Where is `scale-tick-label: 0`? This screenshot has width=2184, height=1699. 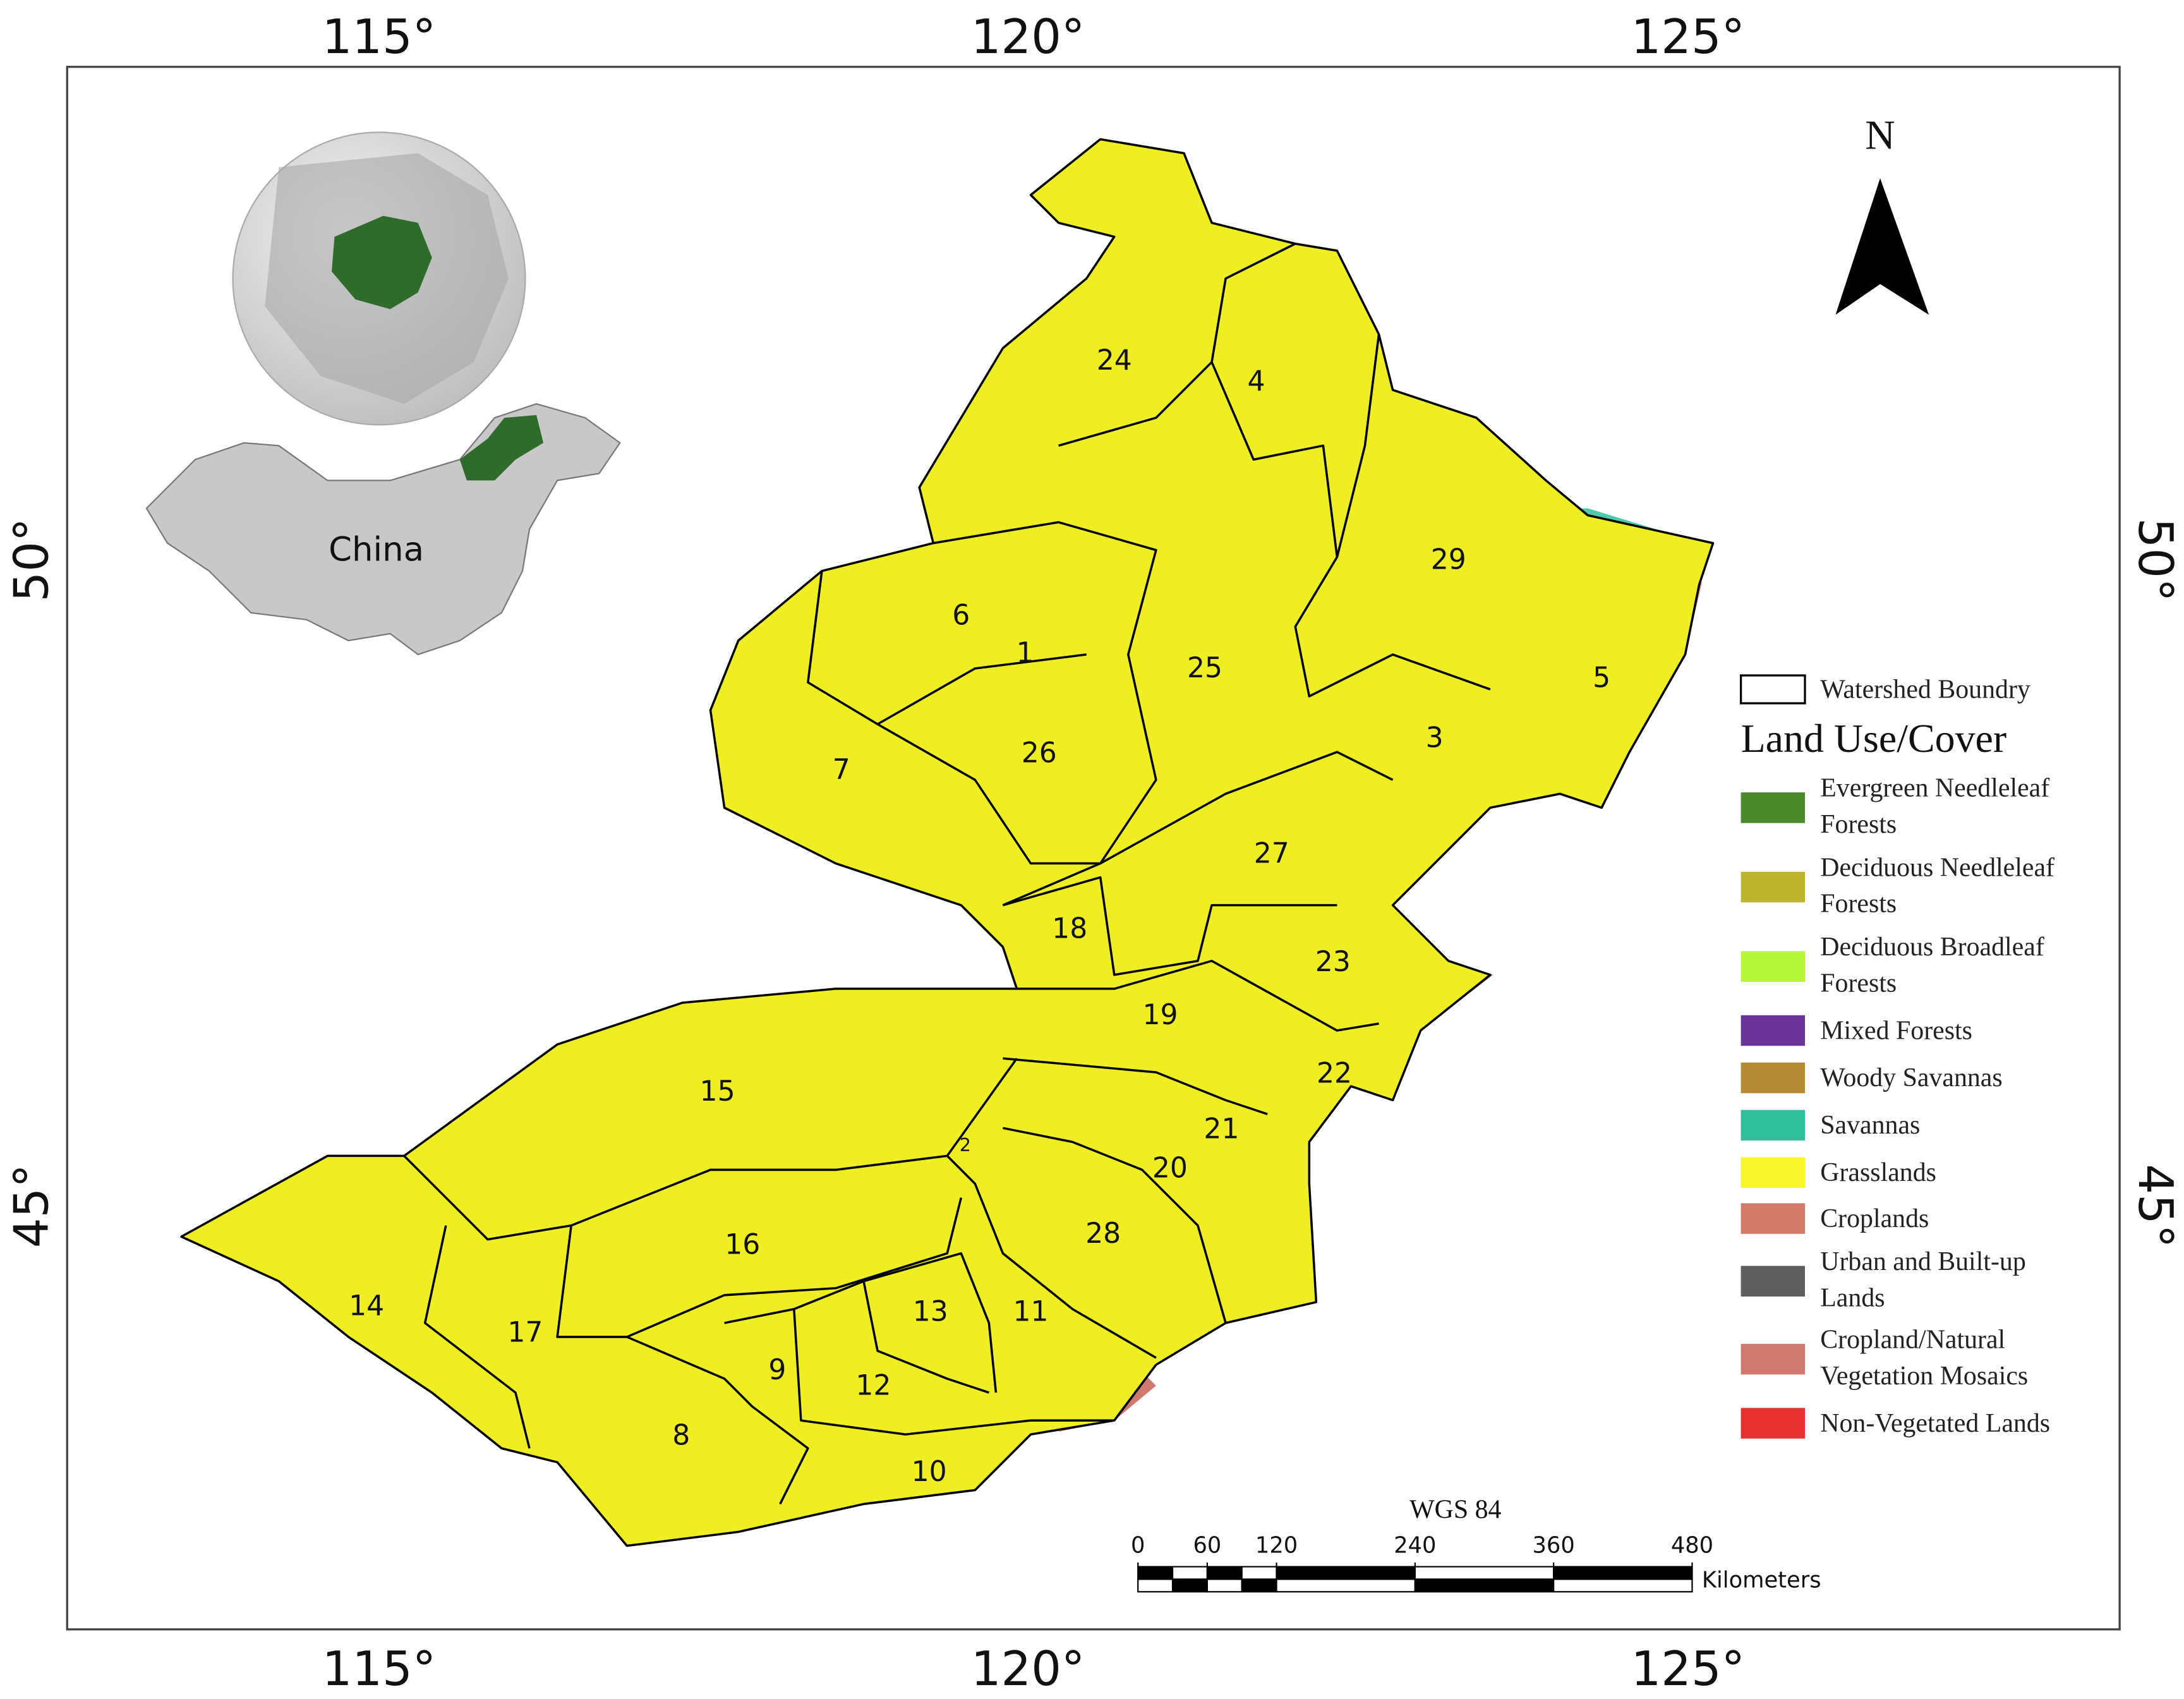 scale-tick-label: 0 is located at coordinates (1138, 1546).